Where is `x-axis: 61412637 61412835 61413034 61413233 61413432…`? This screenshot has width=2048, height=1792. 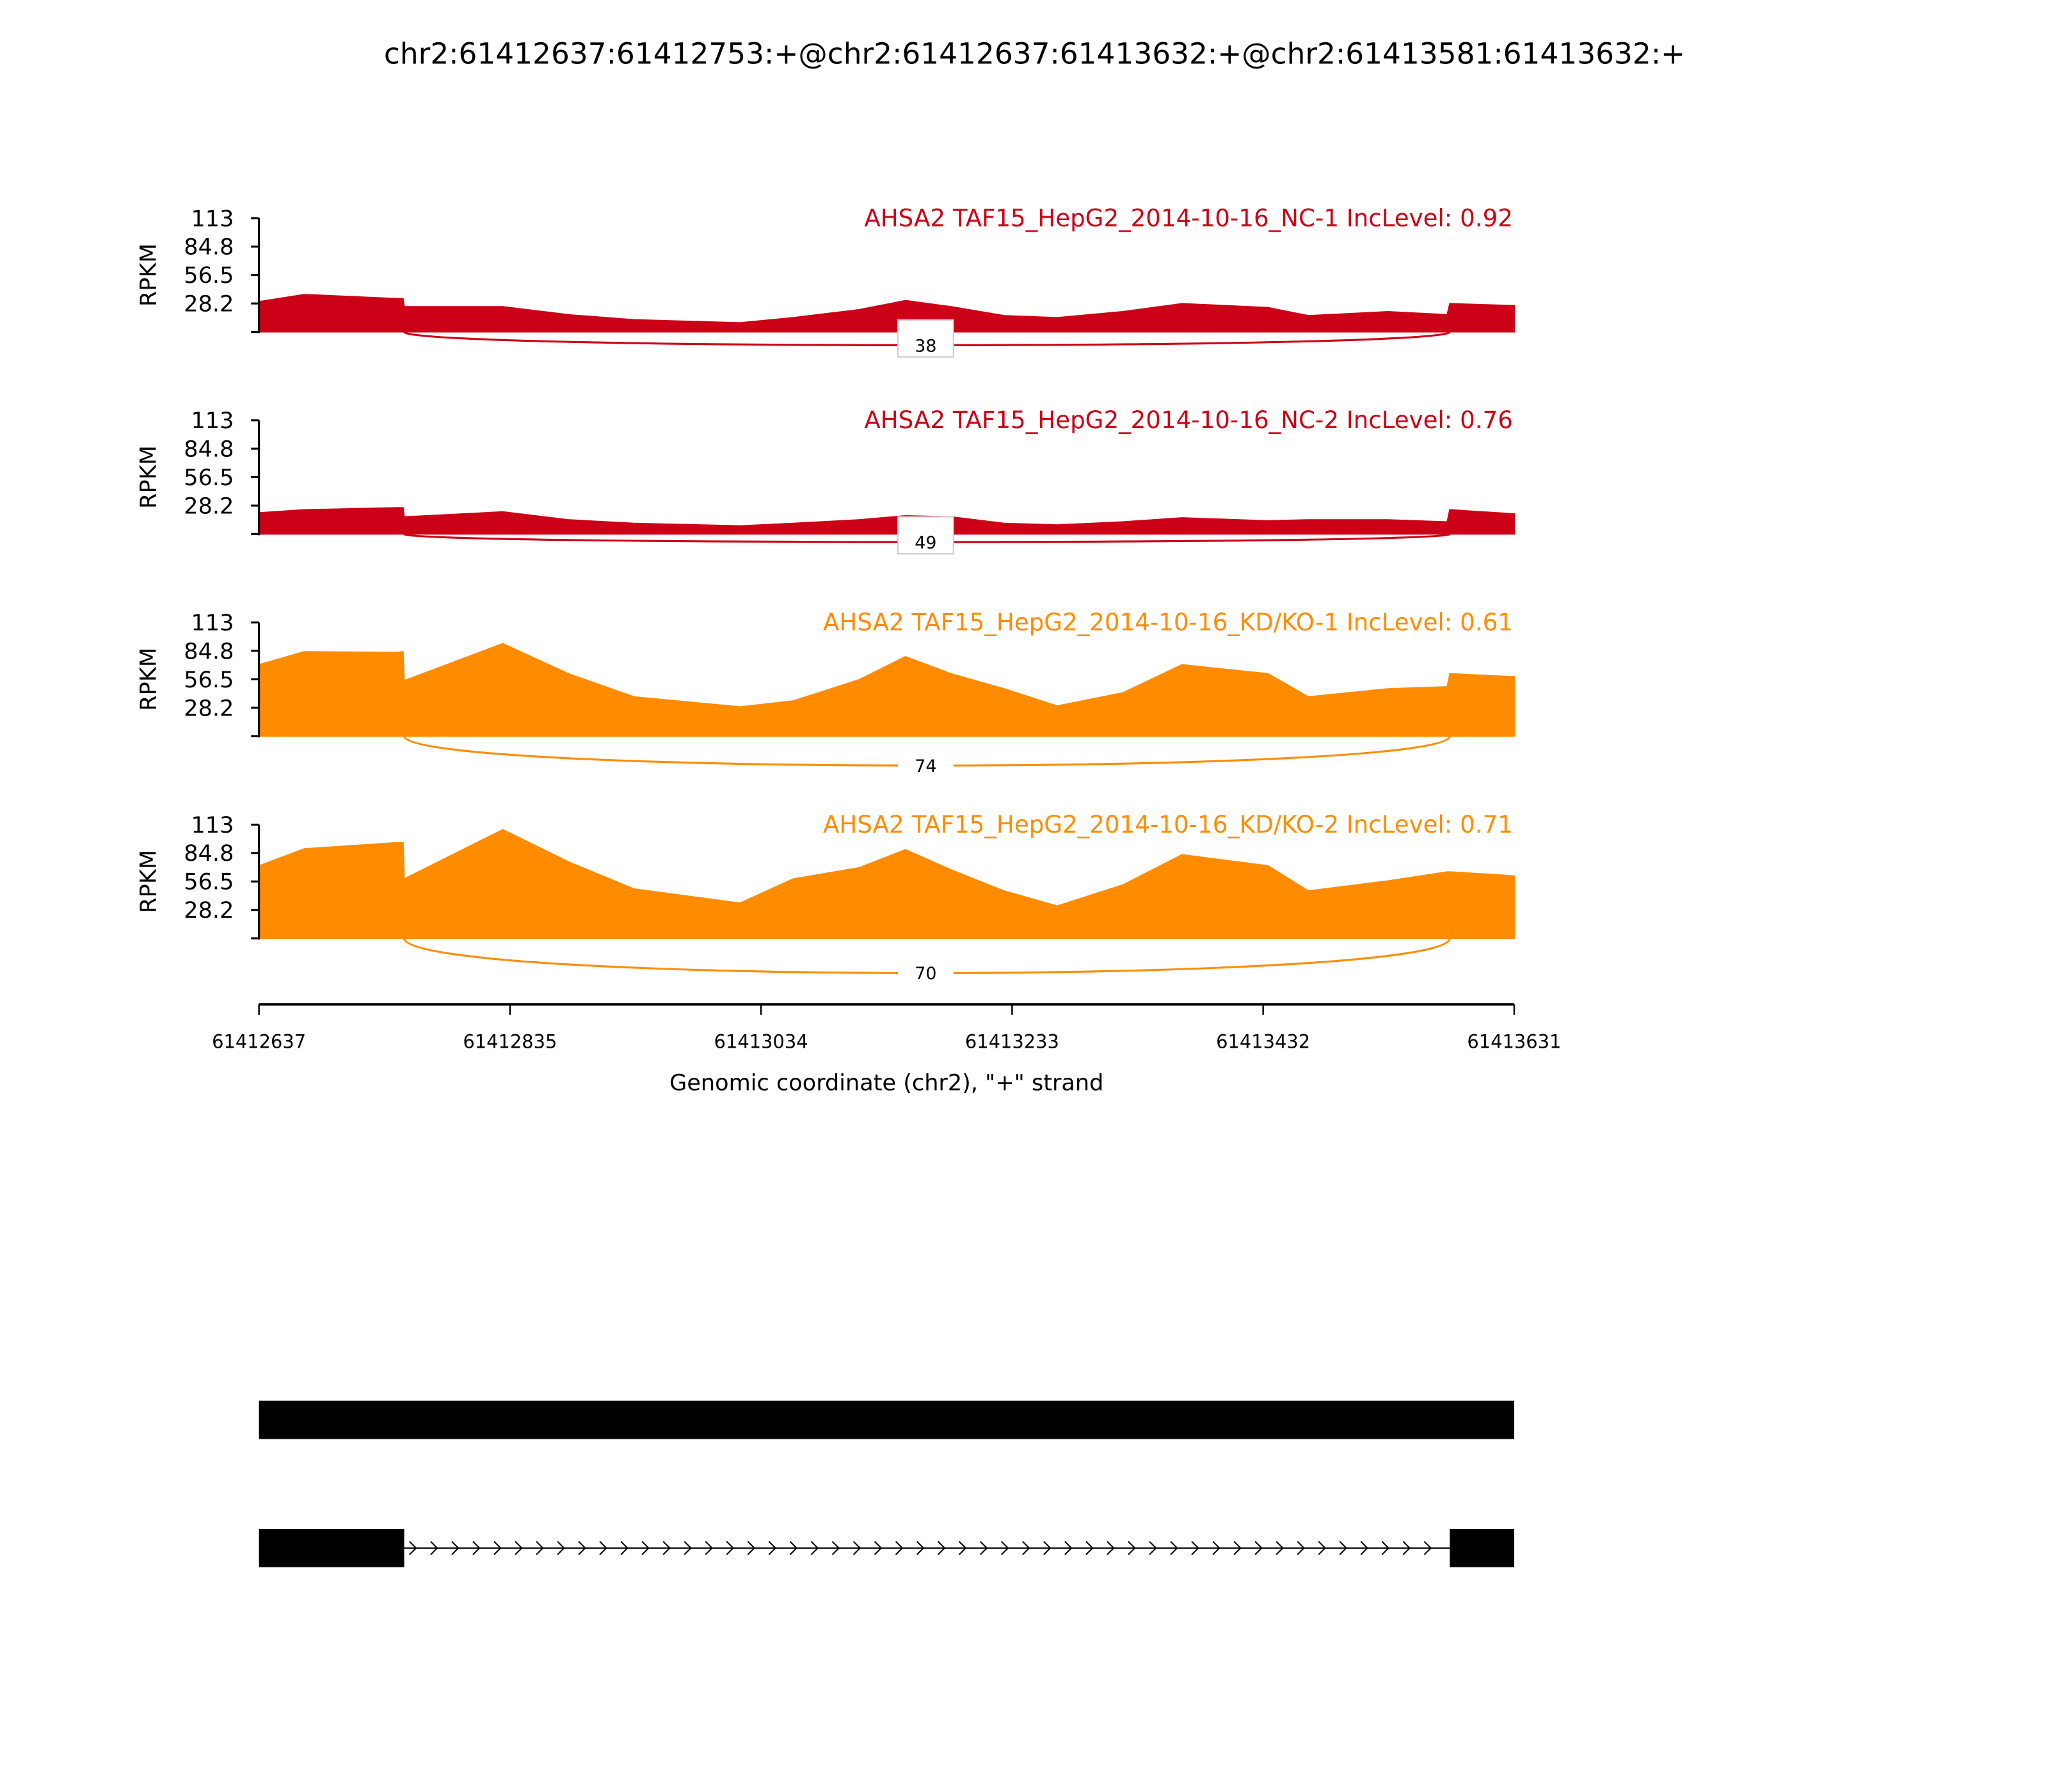 x-axis: 61412637 61412835 61413034 61413233 61413432… is located at coordinates (886, 1027).